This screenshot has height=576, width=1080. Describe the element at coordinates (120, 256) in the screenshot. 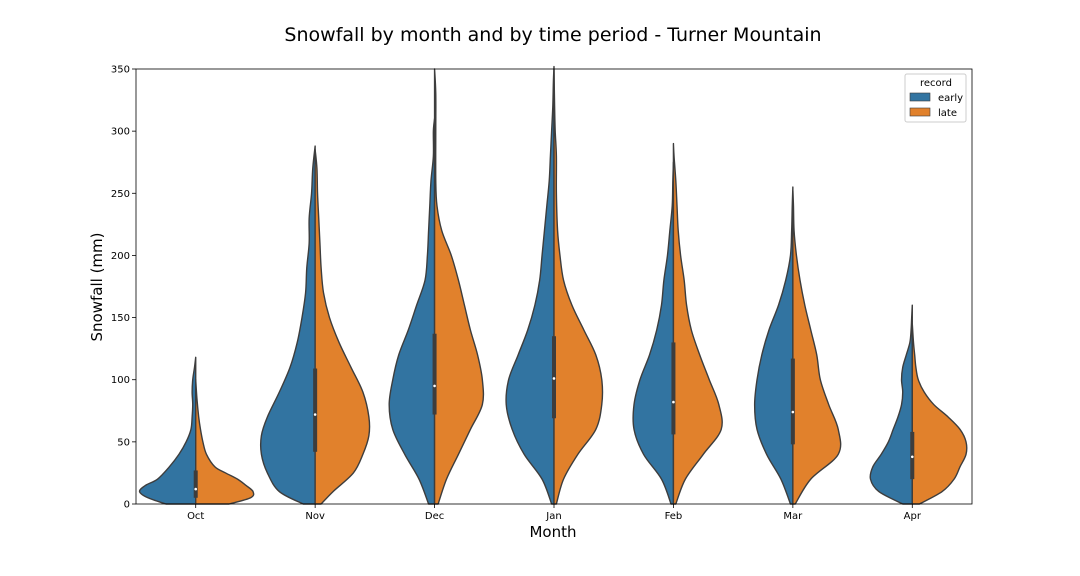

I see `y-tick-label: 200` at that location.